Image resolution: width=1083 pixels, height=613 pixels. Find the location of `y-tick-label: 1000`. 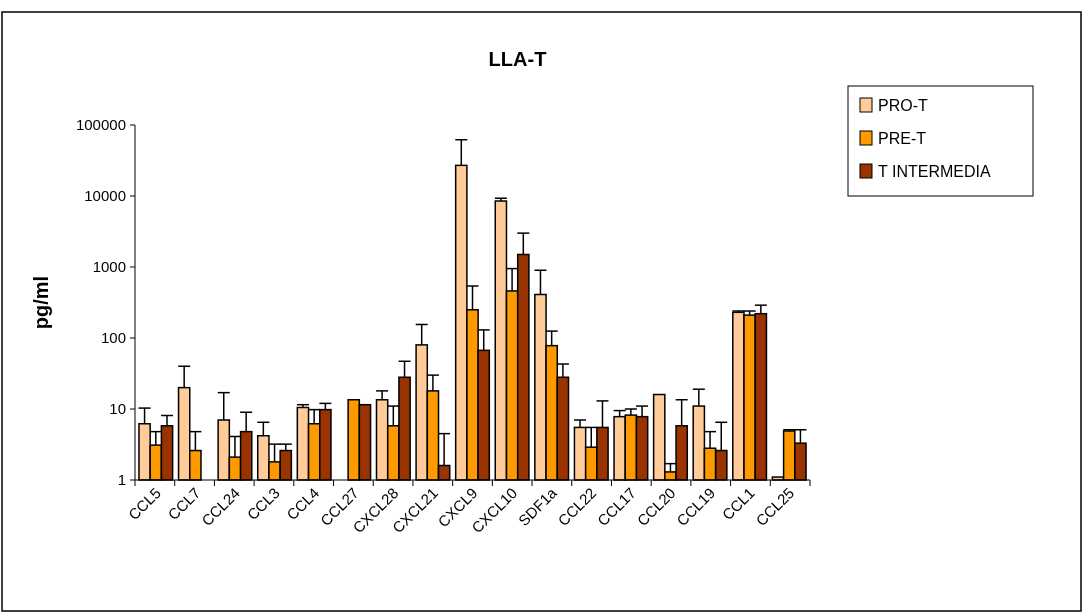

y-tick-label: 1000 is located at coordinates (109, 266).